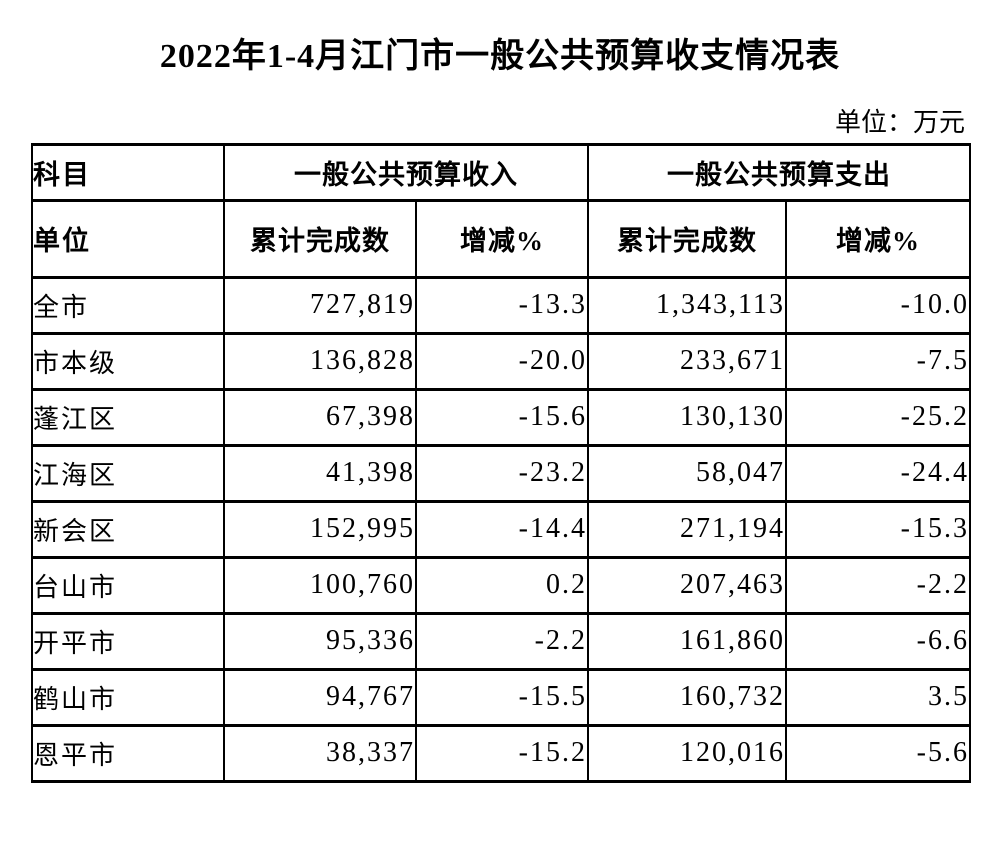 Image resolution: width=1000 pixels, height=845 pixels. Describe the element at coordinates (687, 305) in the screenshot. I see `expense-total-cell: 1,343,113` at that location.